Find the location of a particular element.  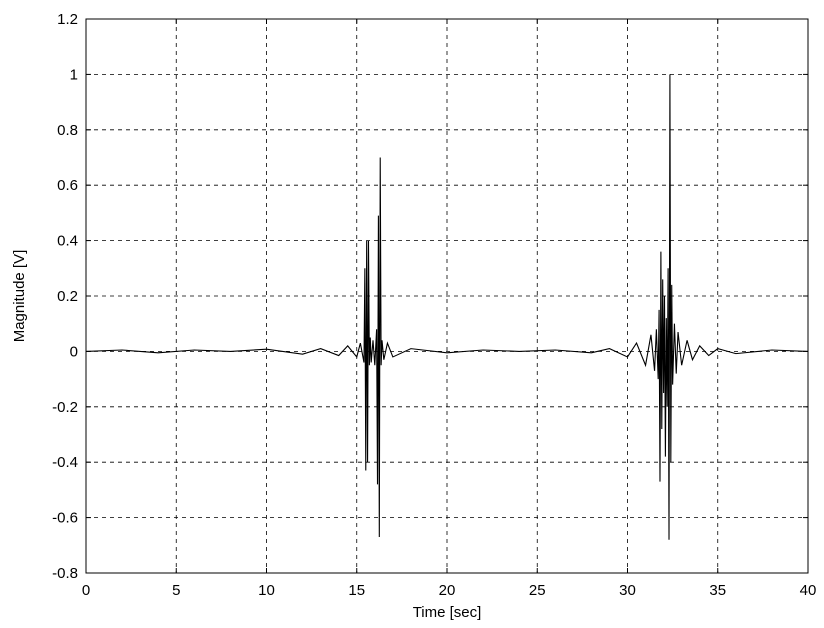

x-tick-label: 10 is located at coordinates (266, 590).